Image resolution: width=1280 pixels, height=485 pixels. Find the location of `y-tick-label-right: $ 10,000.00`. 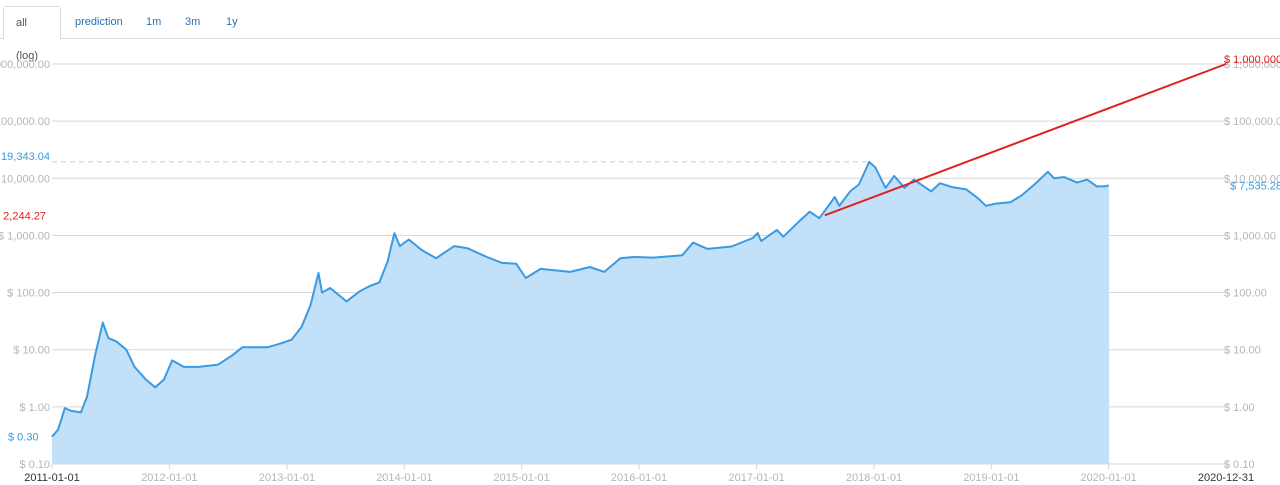

y-tick-label-right: $ 10,000.00 is located at coordinates (1252, 179).